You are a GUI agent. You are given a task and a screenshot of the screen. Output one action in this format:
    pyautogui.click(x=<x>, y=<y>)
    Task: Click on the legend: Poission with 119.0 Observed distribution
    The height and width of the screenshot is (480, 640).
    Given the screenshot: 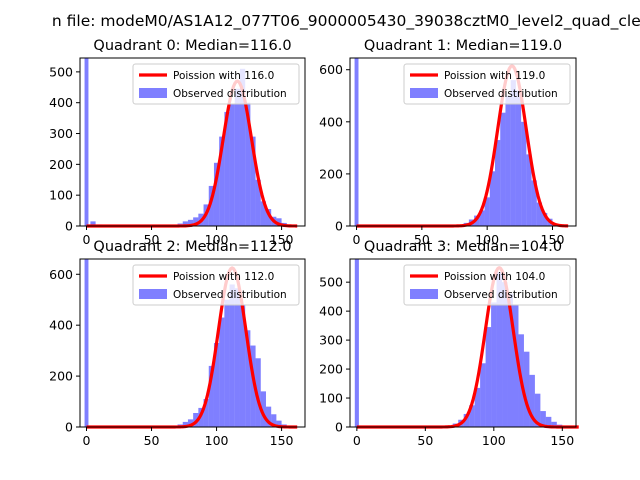 What is the action you would take?
    pyautogui.click(x=487, y=84)
    